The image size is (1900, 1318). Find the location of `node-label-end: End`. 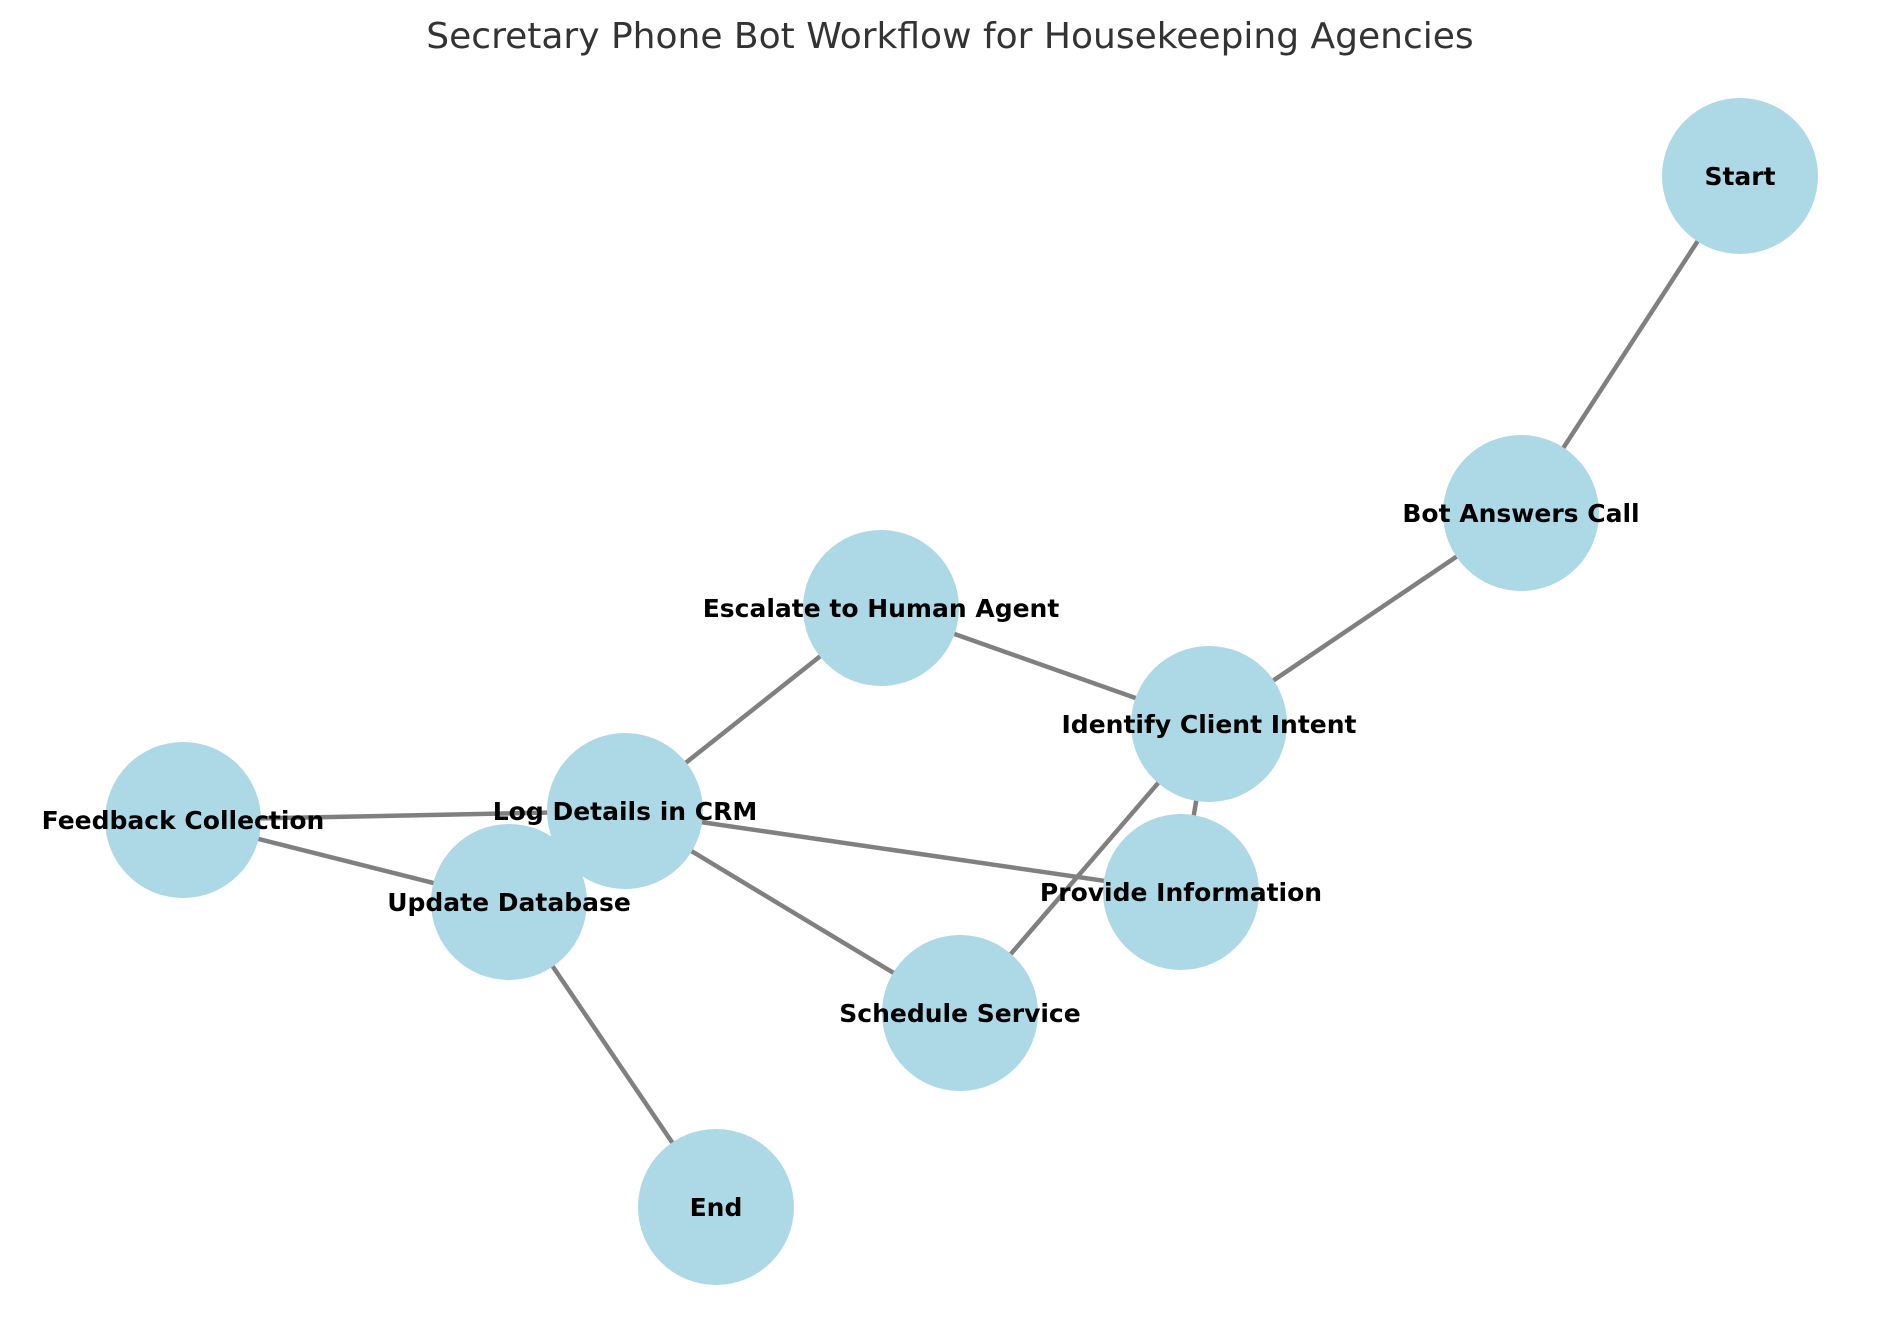

node-label-end: End is located at coordinates (716, 1207).